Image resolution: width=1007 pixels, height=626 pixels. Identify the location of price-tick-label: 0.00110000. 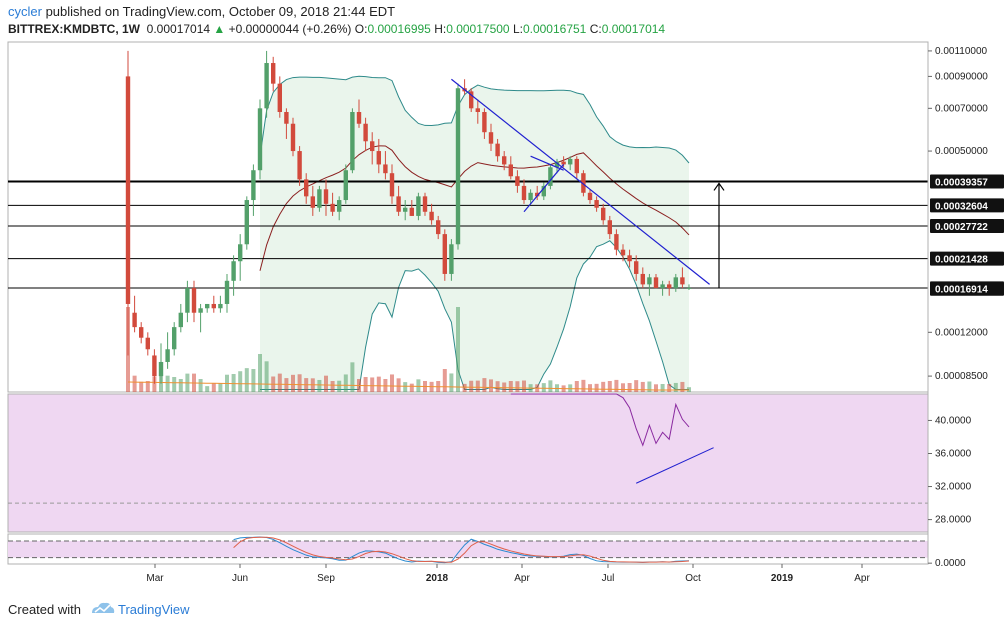
(961, 51).